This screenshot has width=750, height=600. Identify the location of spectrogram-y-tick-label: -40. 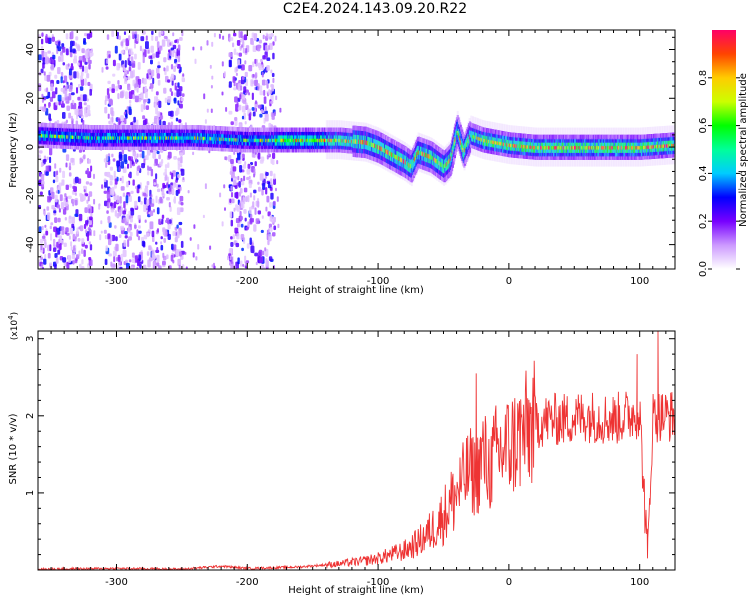
(30, 244).